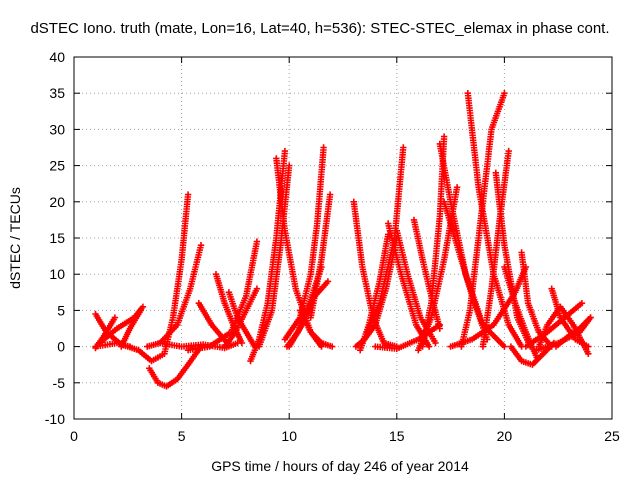 The height and width of the screenshot is (480, 640). What do you see at coordinates (57, 166) in the screenshot?
I see `y-tick-label: 25` at bounding box center [57, 166].